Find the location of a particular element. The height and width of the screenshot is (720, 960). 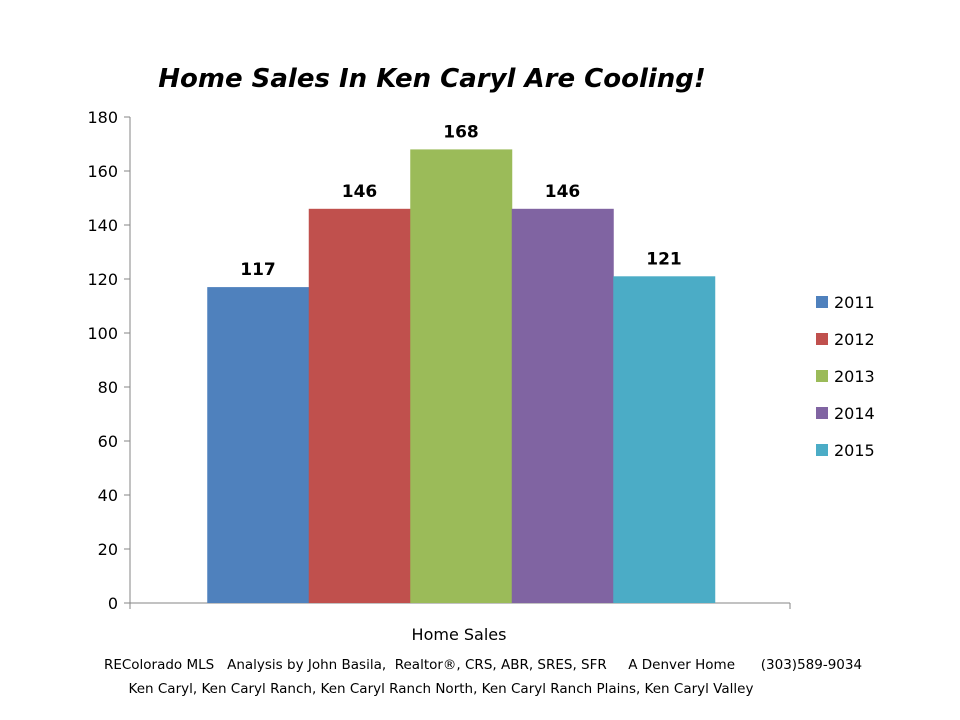

y-tick-label: 120 is located at coordinates (102, 279).